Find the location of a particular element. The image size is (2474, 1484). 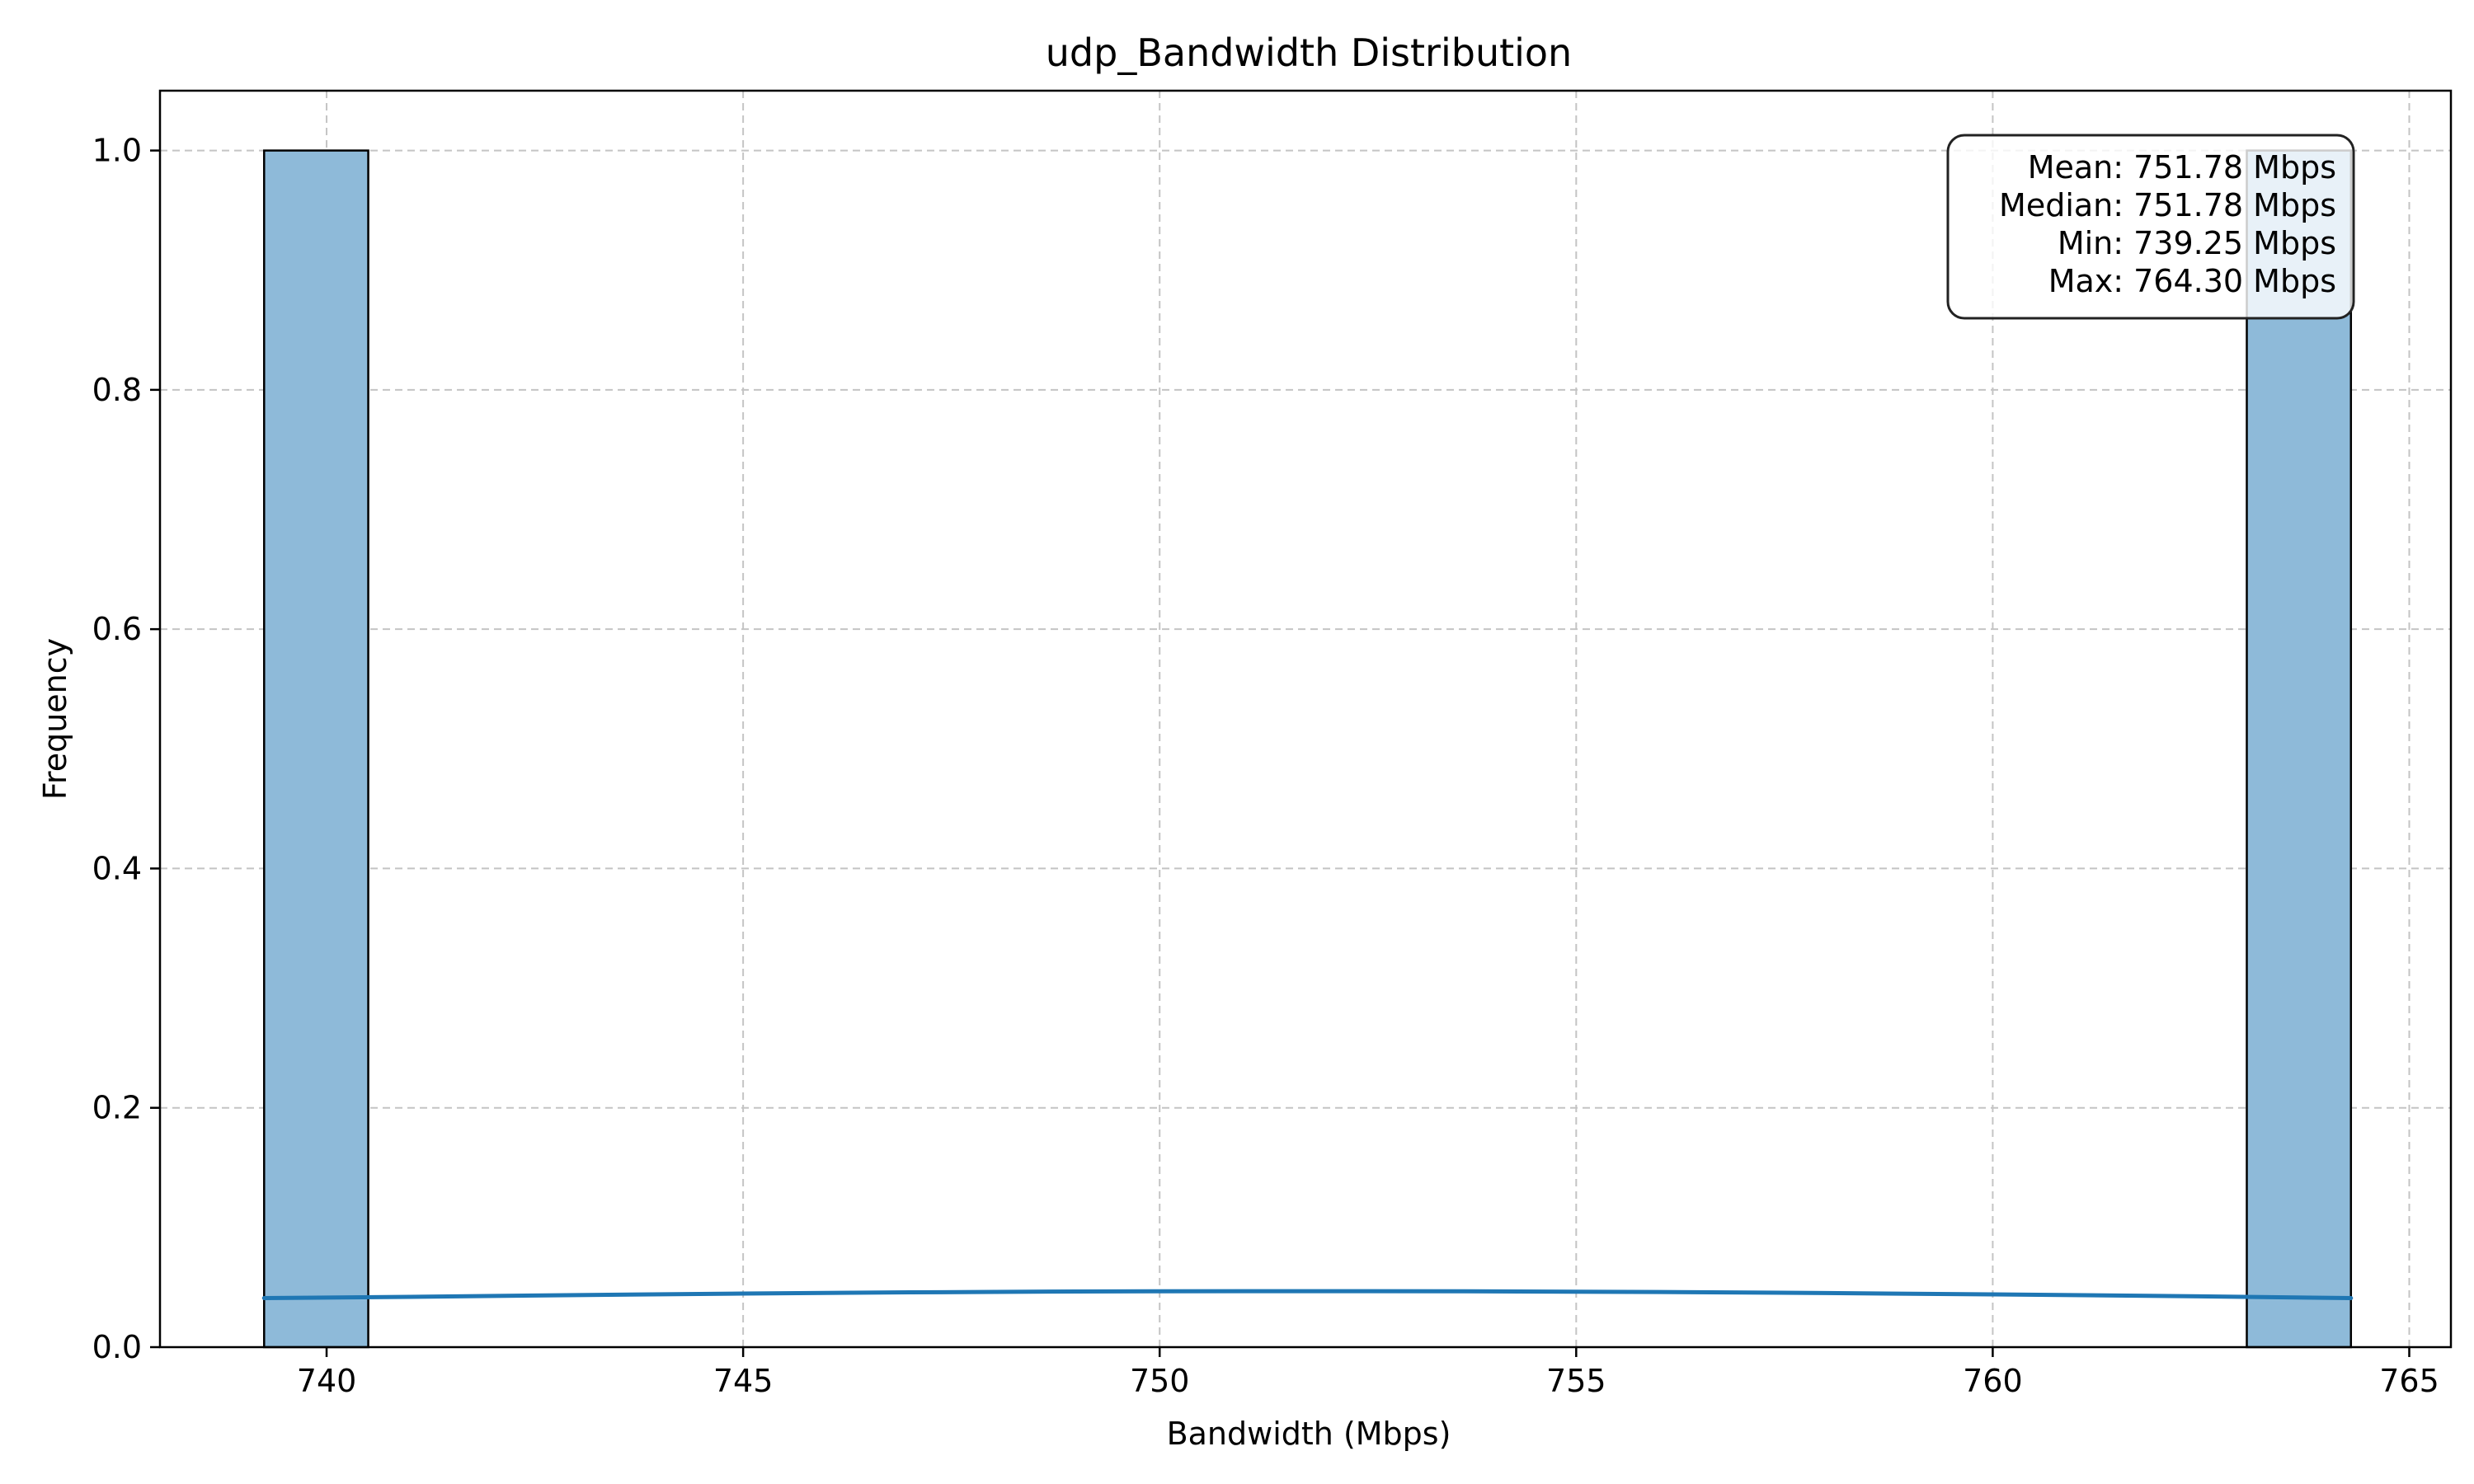

y-tick-label: 1.0 is located at coordinates (117, 151).